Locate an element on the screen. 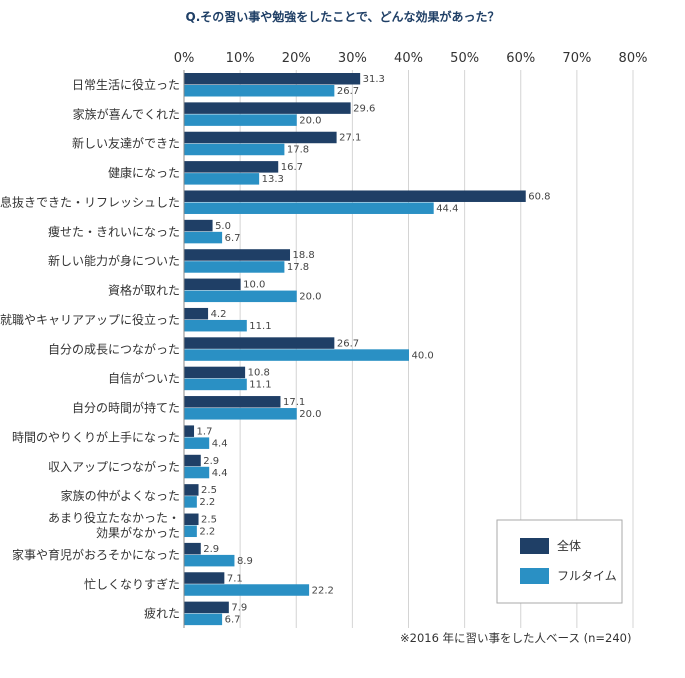 Image resolution: width=685 pixels, height=678 pixels. data-label: 13.3 is located at coordinates (273, 179).